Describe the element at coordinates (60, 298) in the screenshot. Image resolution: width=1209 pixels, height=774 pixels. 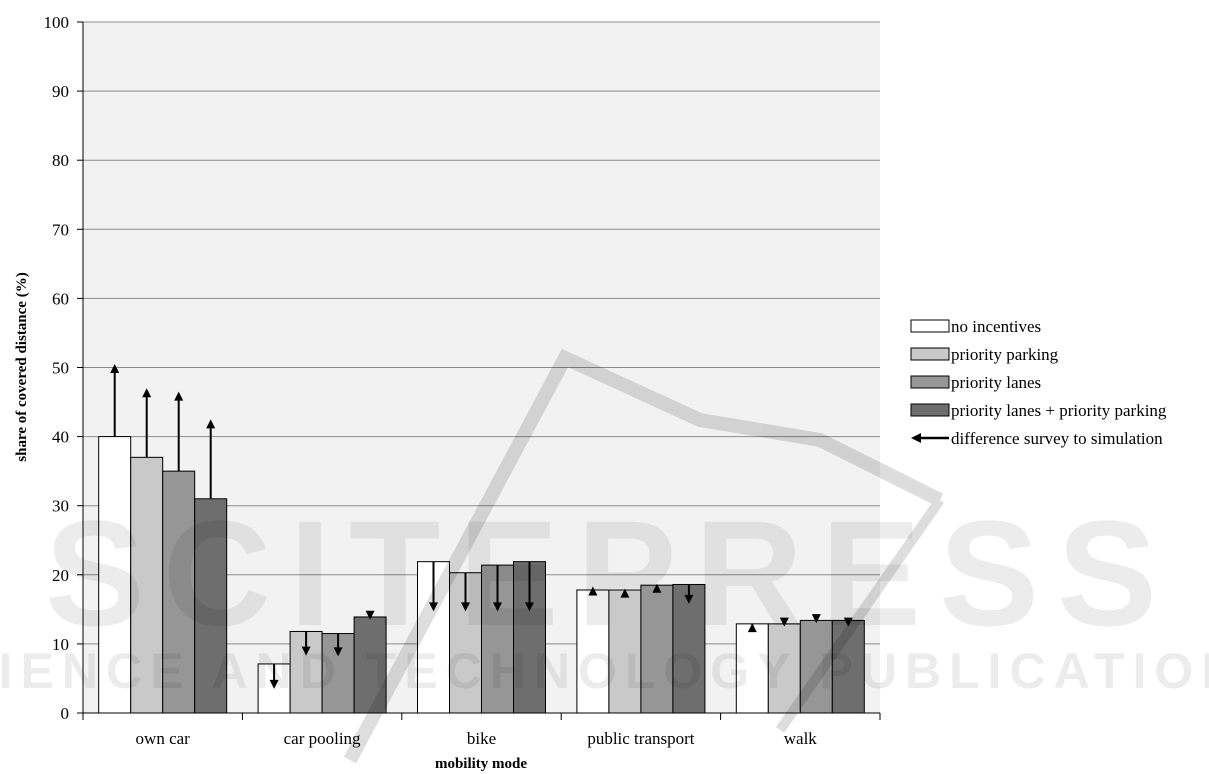
I see `y-tick-label: 60` at that location.